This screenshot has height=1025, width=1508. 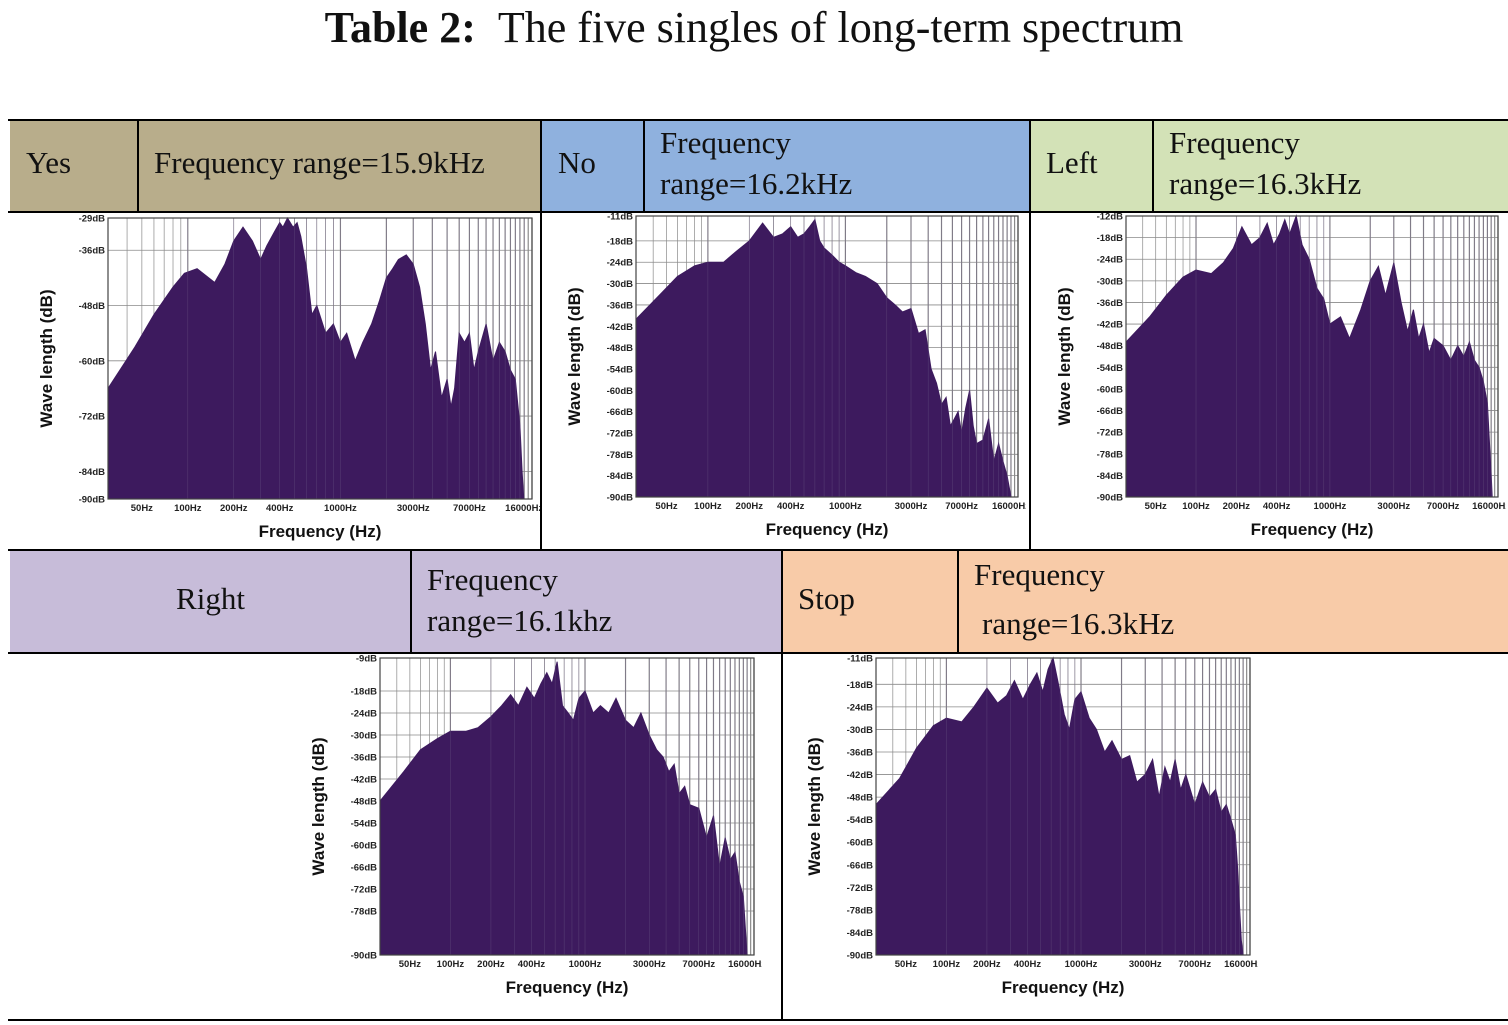 What do you see at coordinates (1072, 162) in the screenshot?
I see `left-word: Left` at bounding box center [1072, 162].